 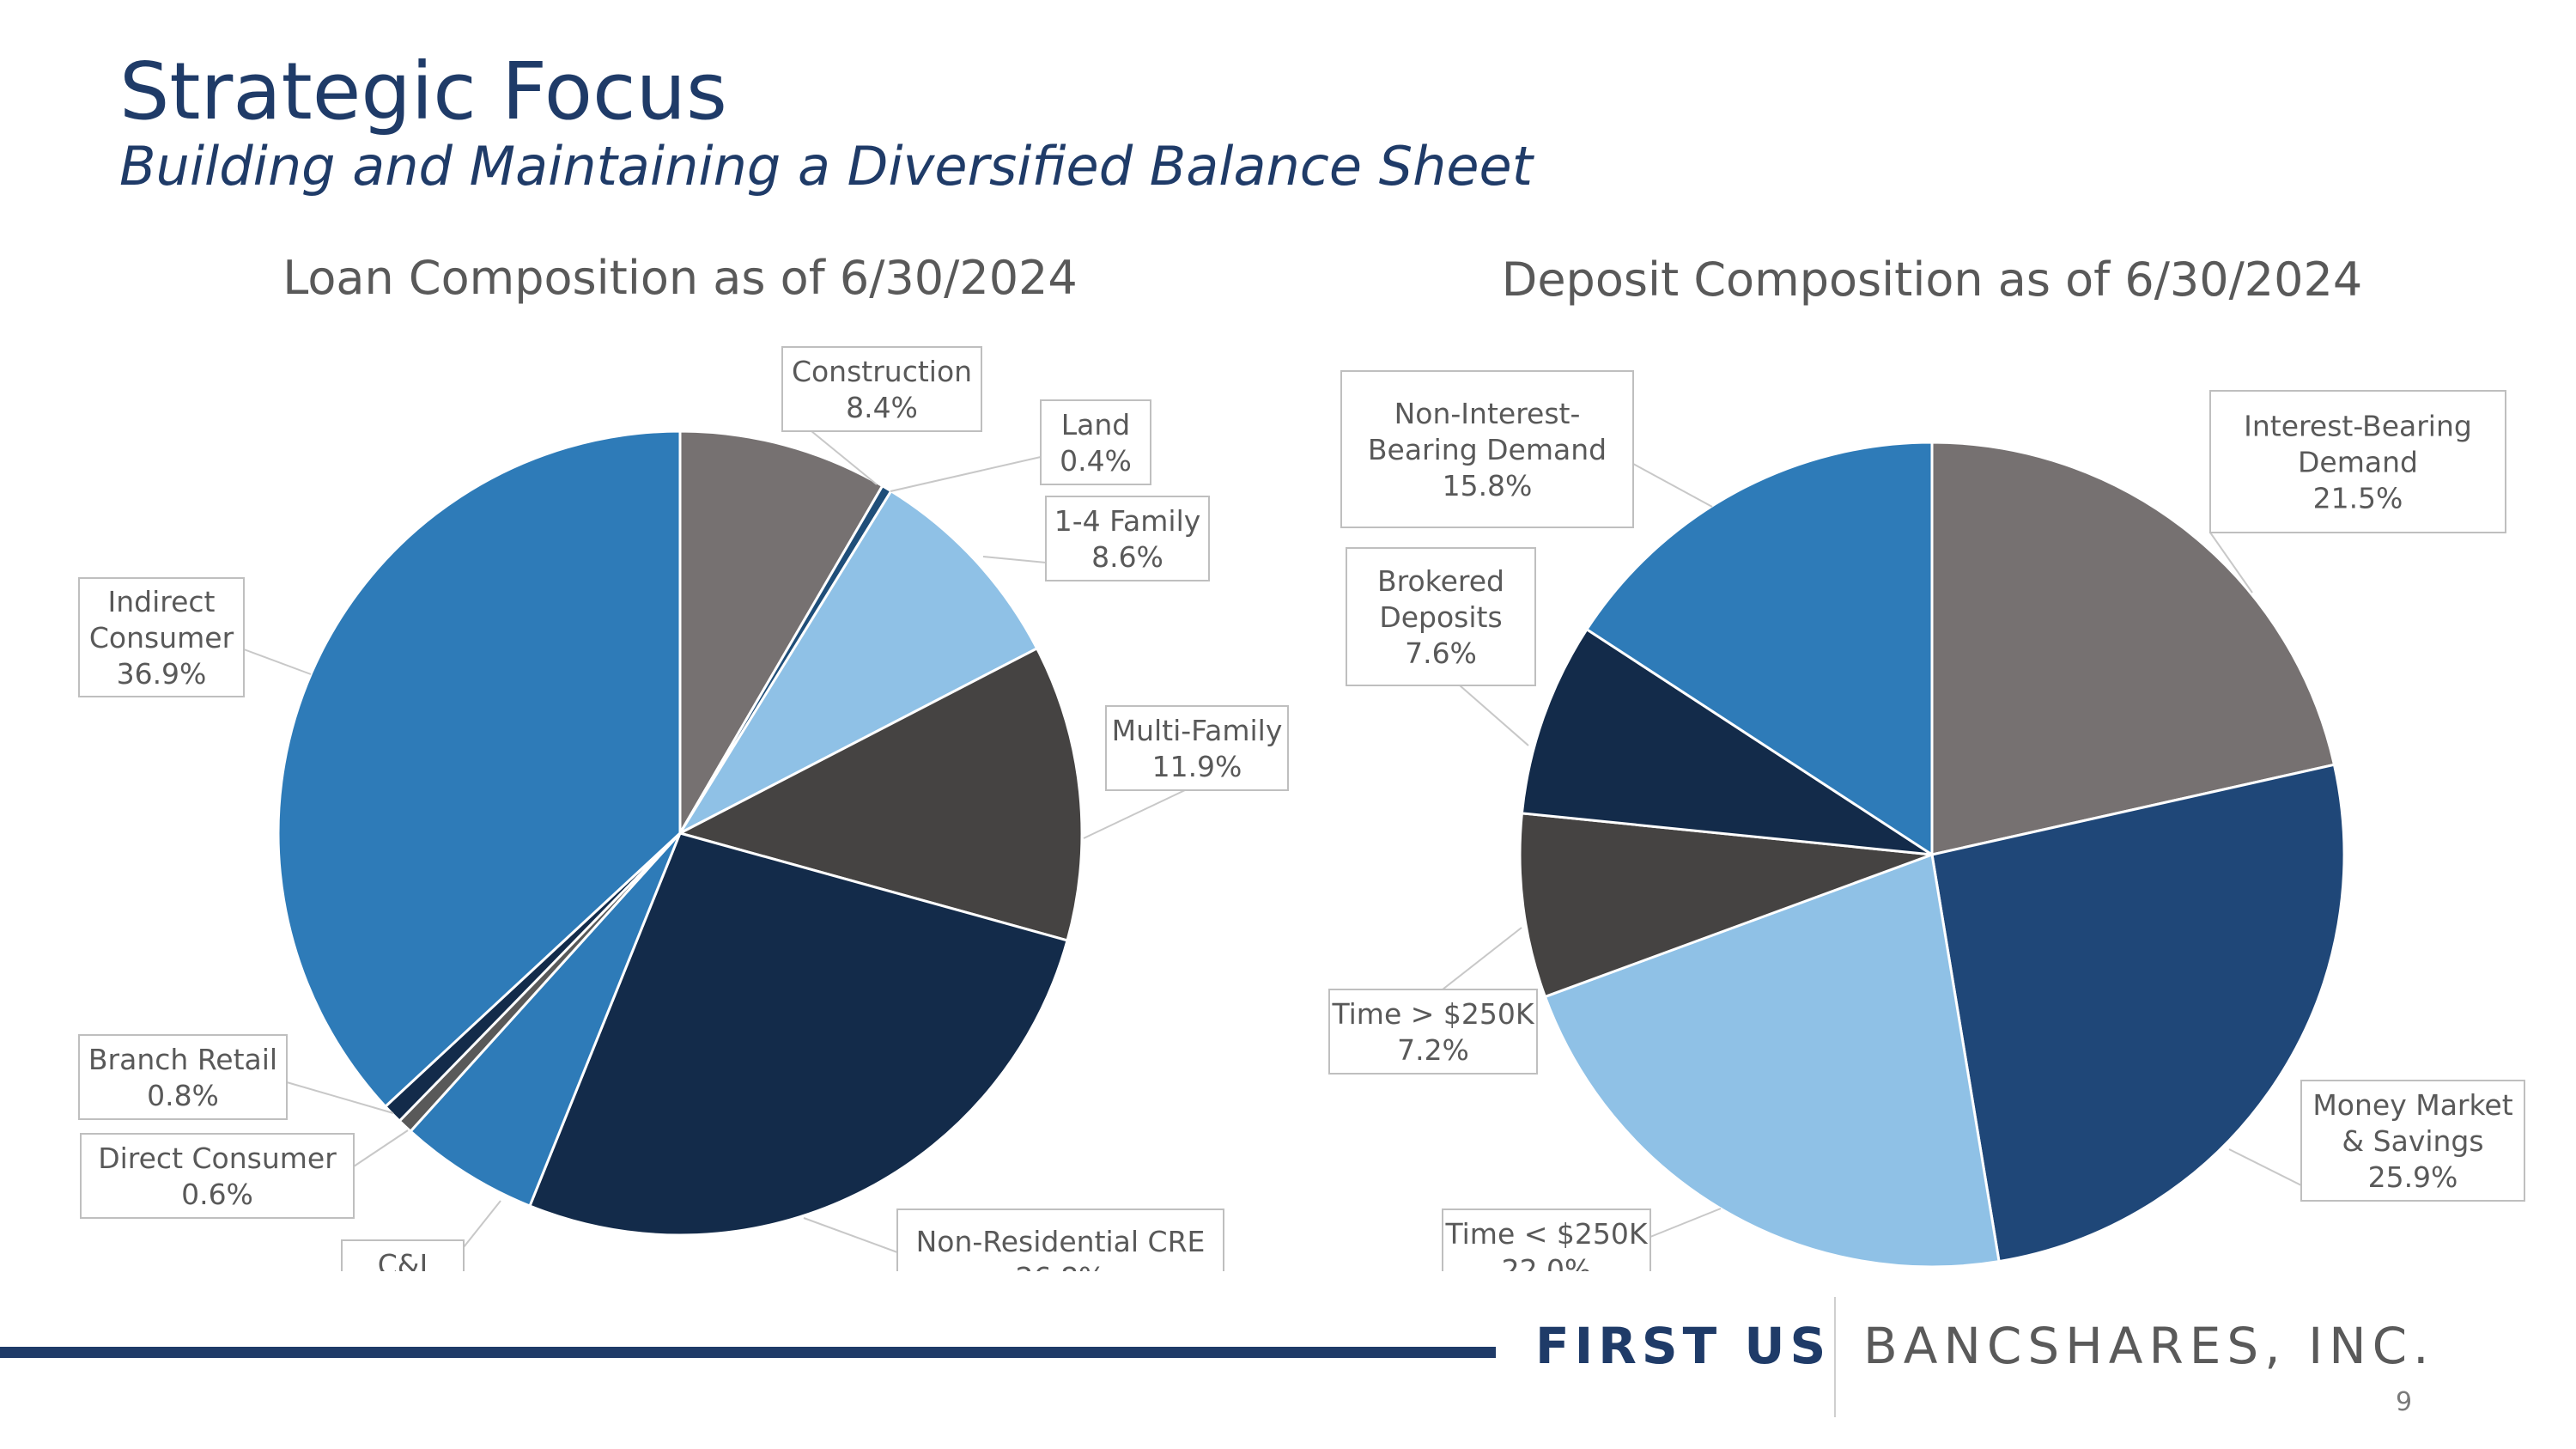 What do you see at coordinates (1582, 1239) in the screenshot?
I see `deposit-data-label-time-lt-250k: Time < $250K 22.0%` at bounding box center [1582, 1239].